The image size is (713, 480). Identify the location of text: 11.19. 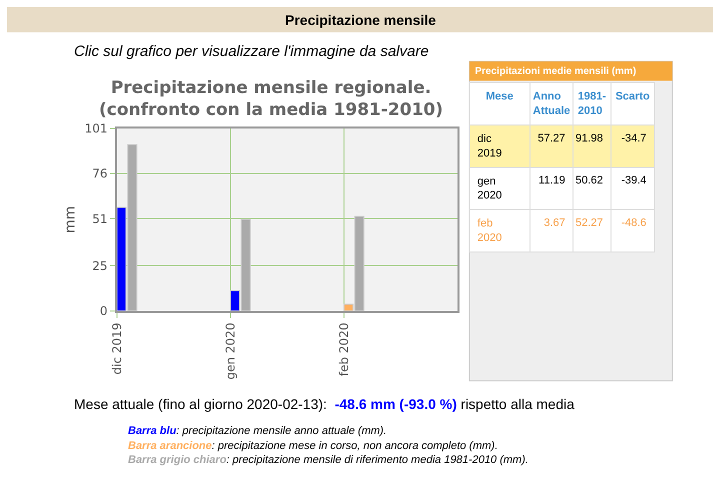
(552, 180).